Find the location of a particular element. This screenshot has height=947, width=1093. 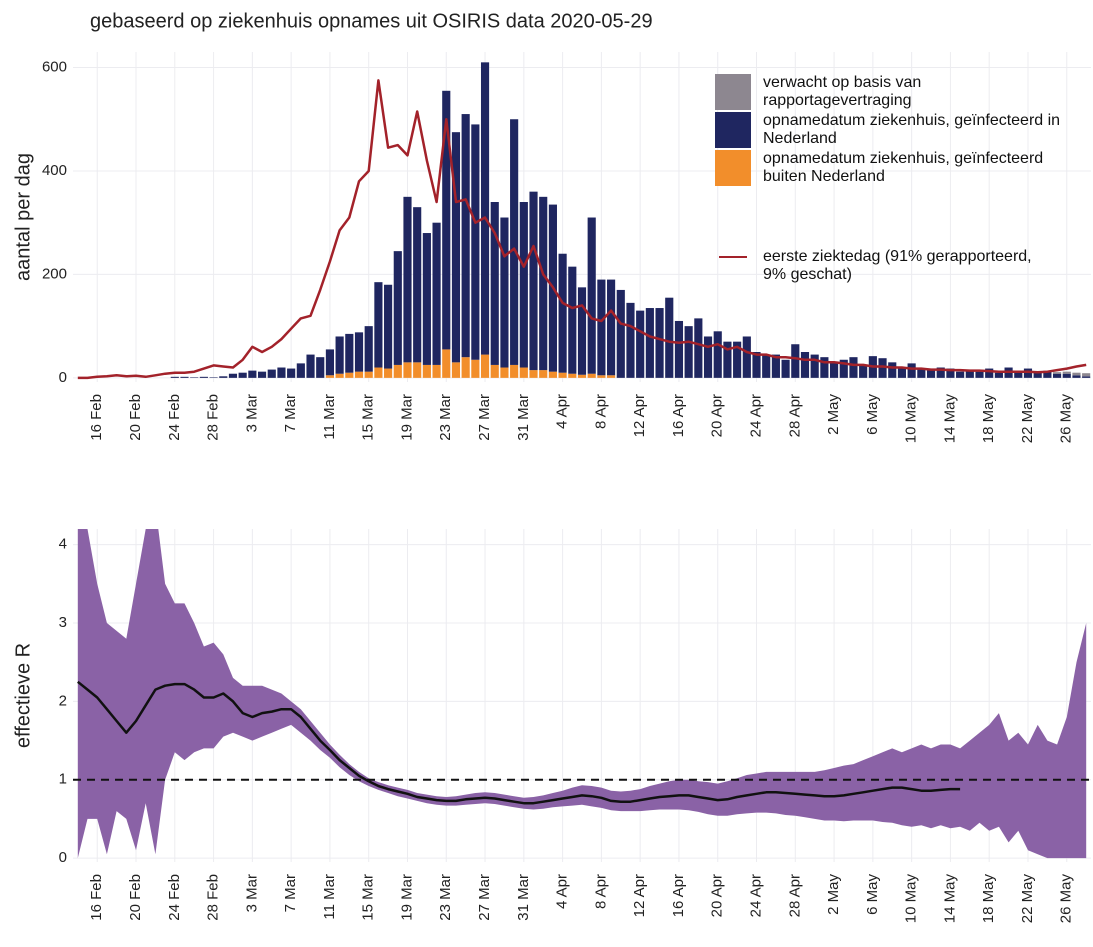

x-tick-label: 7 Mar is located at coordinates (290, 413).